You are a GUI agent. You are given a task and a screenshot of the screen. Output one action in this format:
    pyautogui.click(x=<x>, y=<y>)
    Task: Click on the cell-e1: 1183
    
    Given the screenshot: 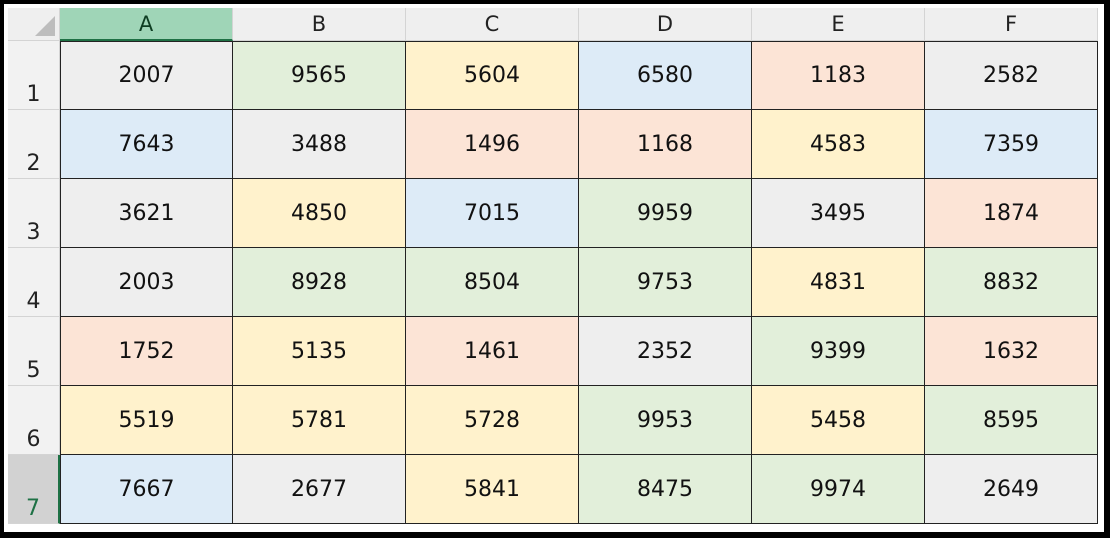 What is the action you would take?
    pyautogui.click(x=838, y=75)
    